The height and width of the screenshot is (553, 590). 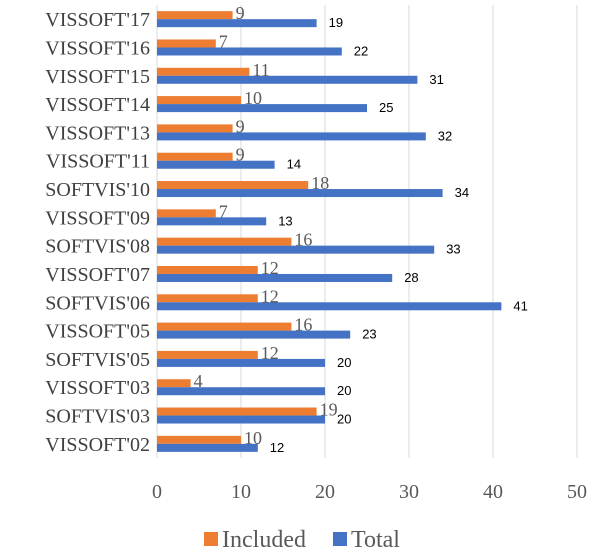 I want to click on data-label-total: 22, so click(x=361, y=50).